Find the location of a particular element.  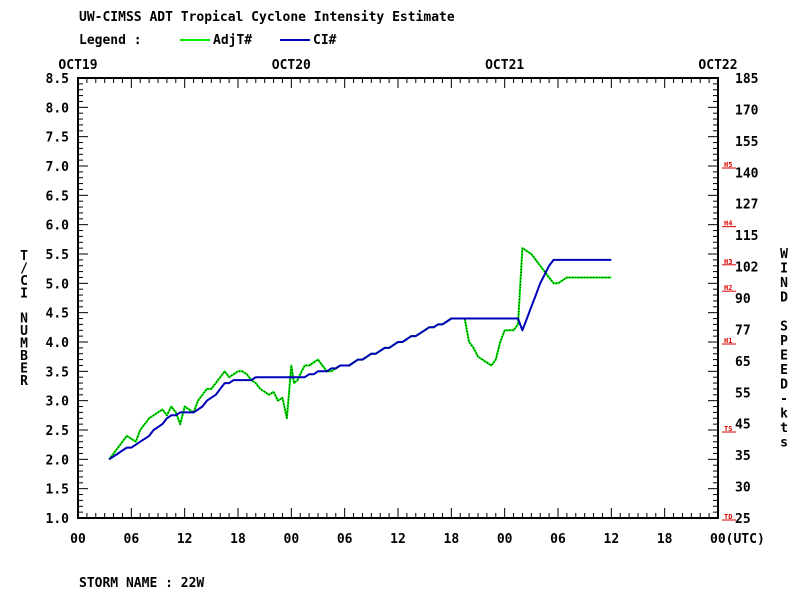

y2-axis-ticks: 25 30 35 45 55 65 77 90 102 115 127 140 155 170 185 is located at coordinates (747, 299).